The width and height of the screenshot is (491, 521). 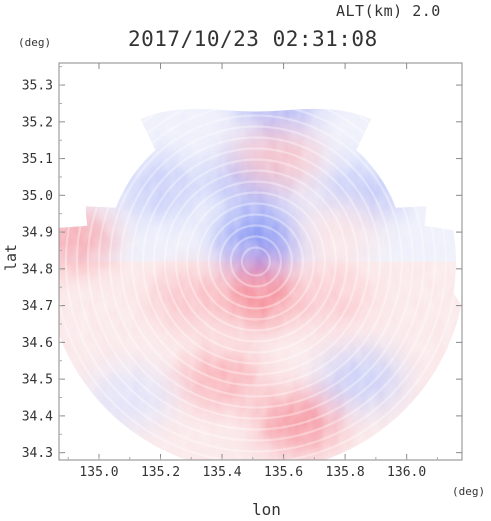 What do you see at coordinates (406, 472) in the screenshot?
I see `x-tick-label: 136.0` at bounding box center [406, 472].